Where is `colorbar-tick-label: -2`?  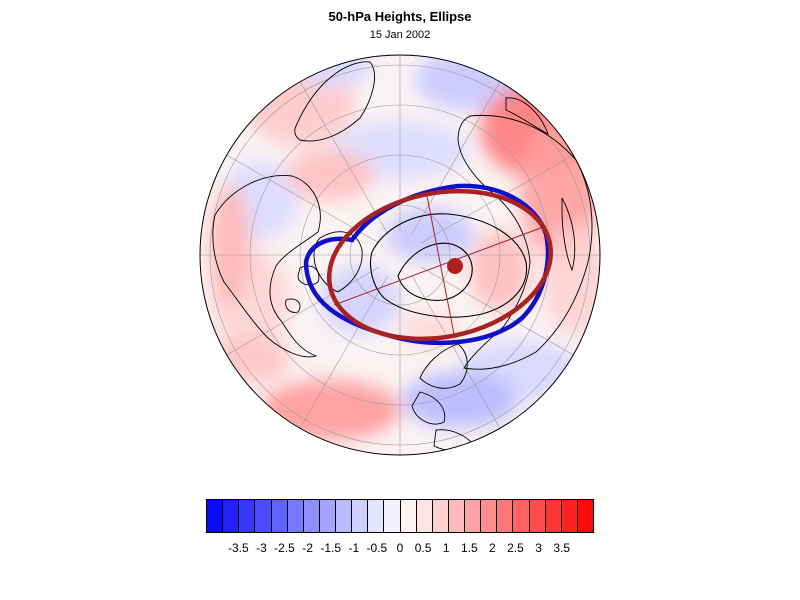
colorbar-tick-label: -2 is located at coordinates (307, 548).